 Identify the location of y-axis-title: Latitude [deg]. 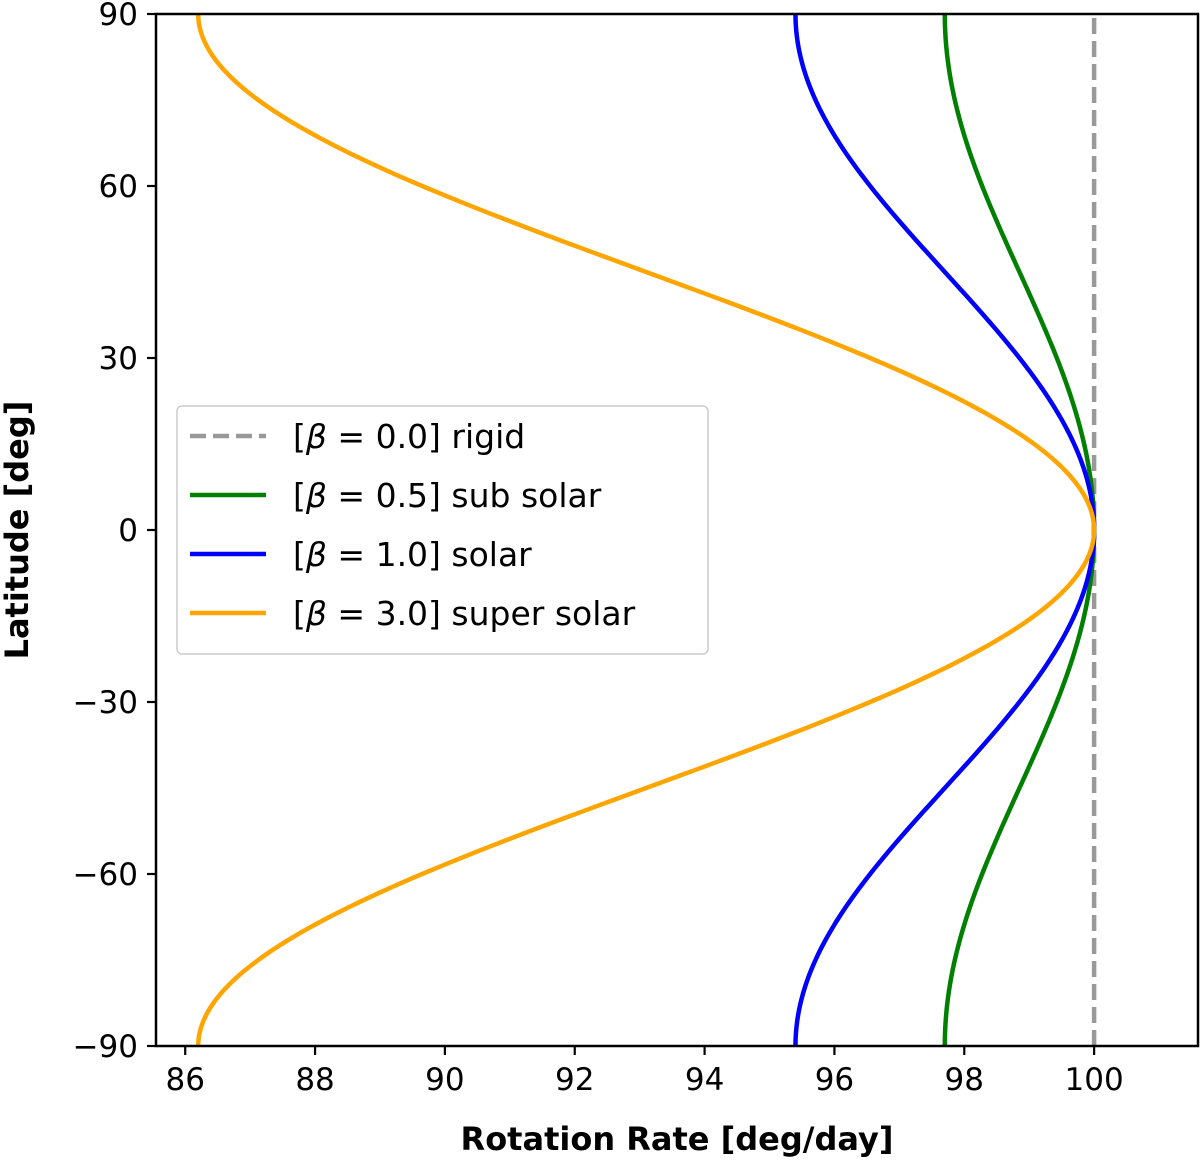
(18, 530).